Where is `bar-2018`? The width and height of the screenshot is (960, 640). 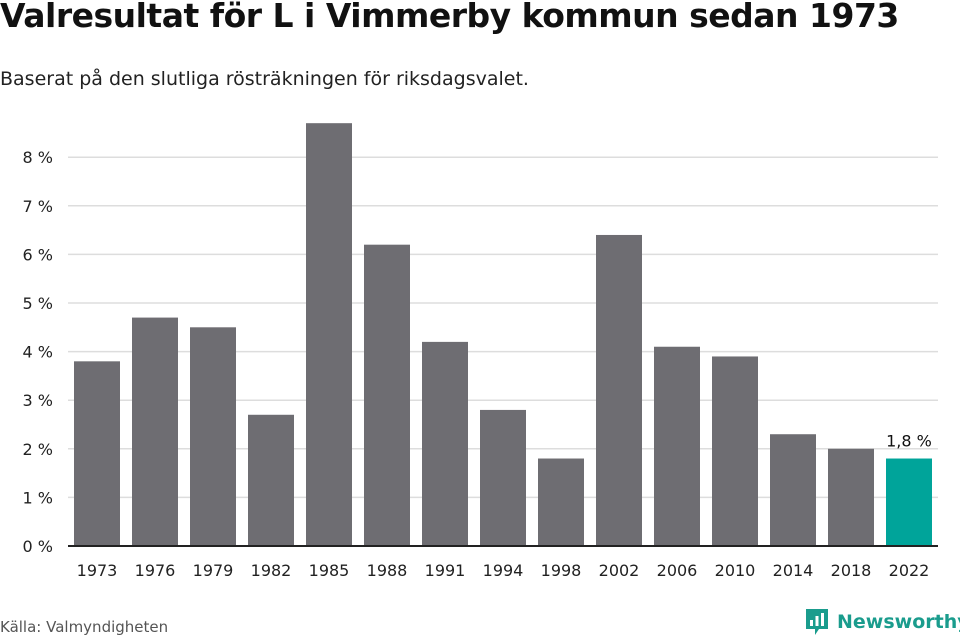 bar-2018 is located at coordinates (851, 497).